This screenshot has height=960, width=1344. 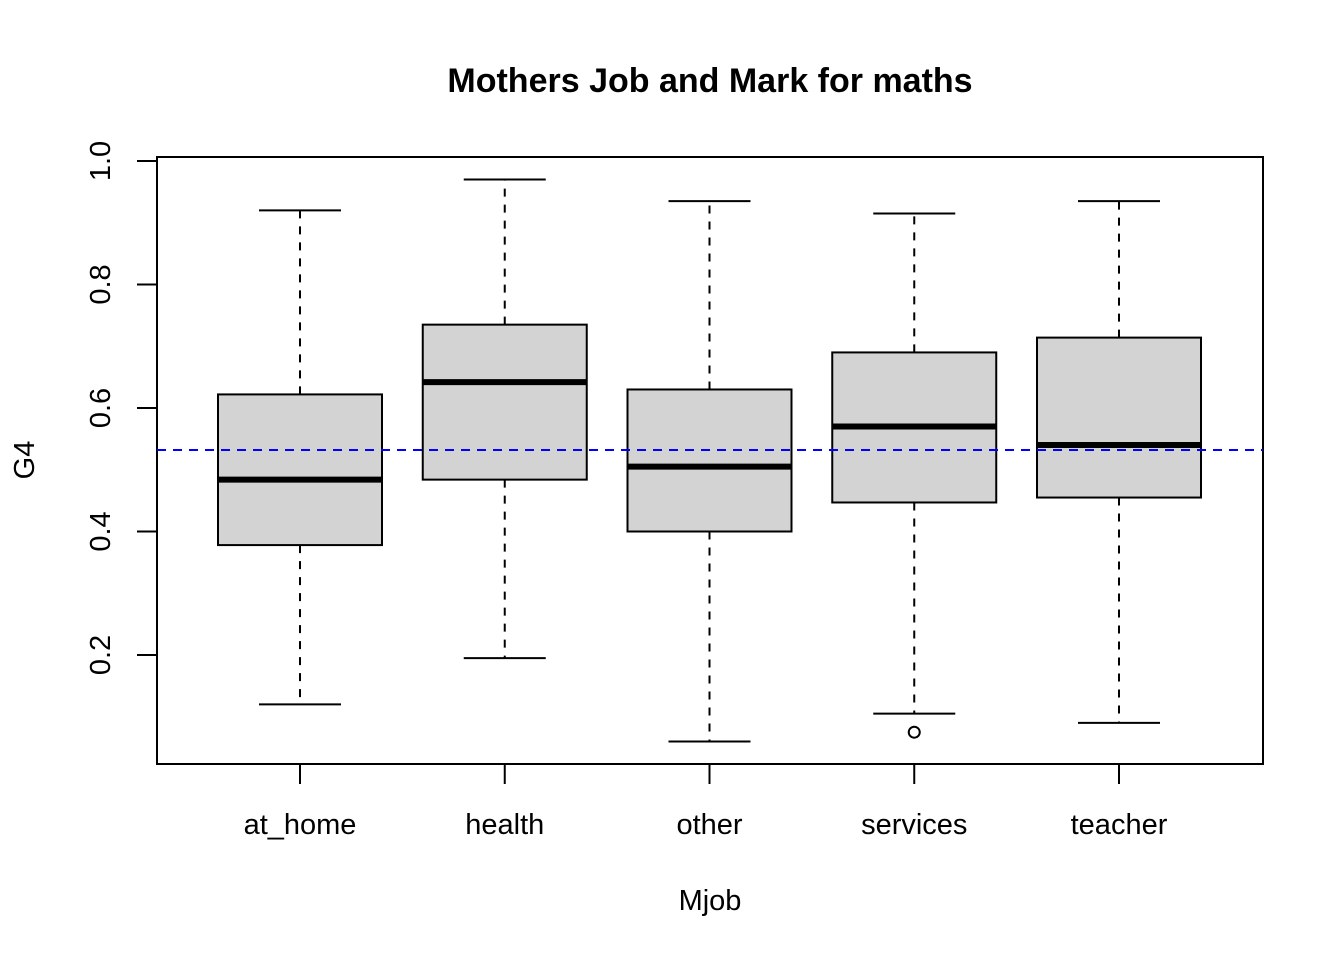 I want to click on box-health, so click(x=504, y=419).